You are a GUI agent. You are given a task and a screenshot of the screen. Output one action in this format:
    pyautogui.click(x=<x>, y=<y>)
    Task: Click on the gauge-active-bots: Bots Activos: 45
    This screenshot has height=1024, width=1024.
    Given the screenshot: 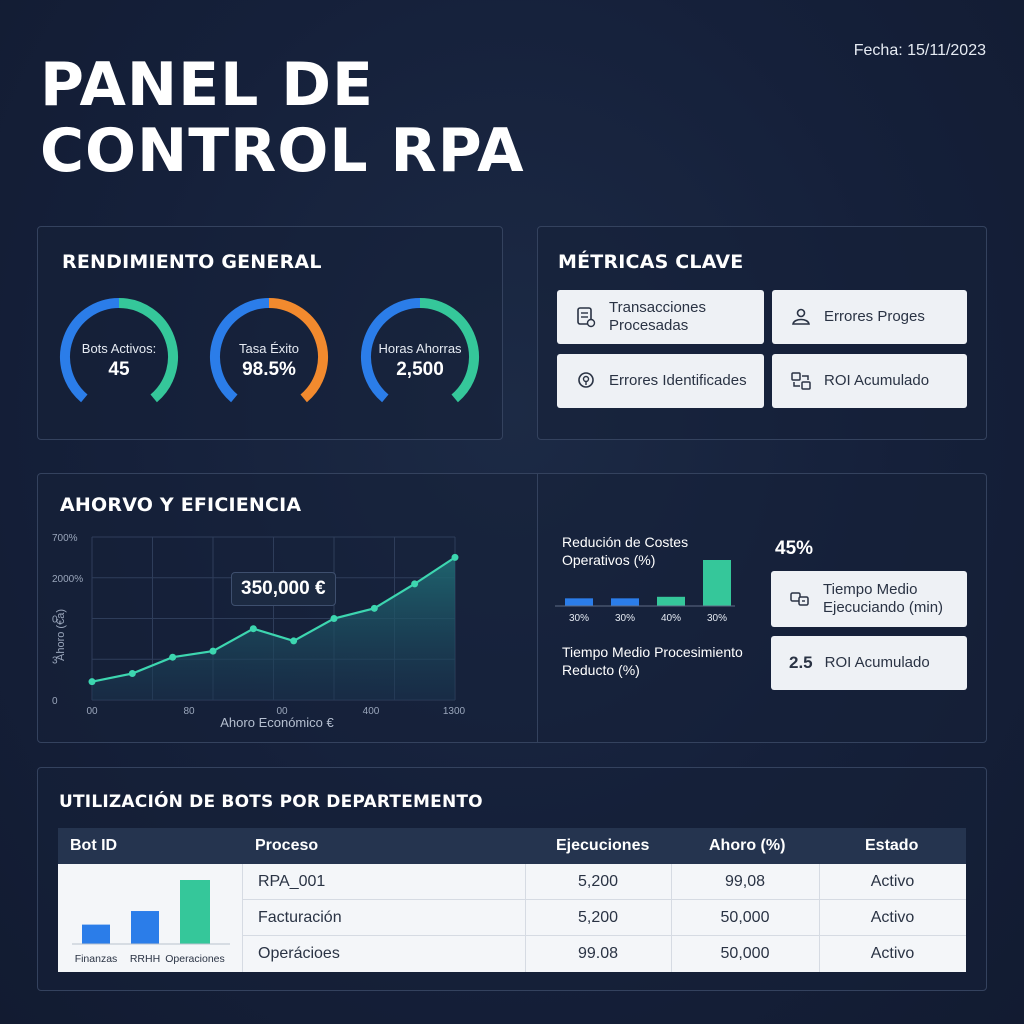 What is the action you would take?
    pyautogui.click(x=119, y=357)
    